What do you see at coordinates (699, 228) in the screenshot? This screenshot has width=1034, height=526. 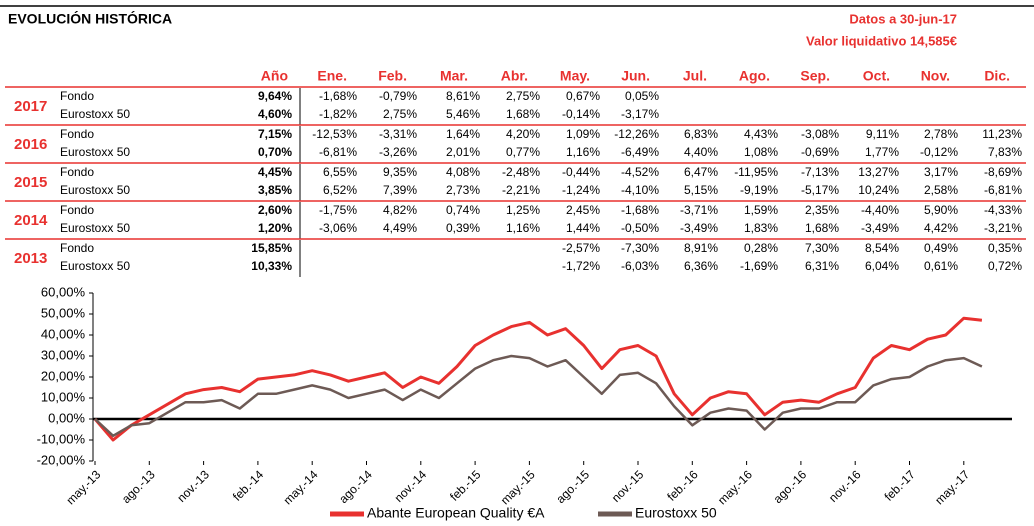 I see `cell: -3,49%` at bounding box center [699, 228].